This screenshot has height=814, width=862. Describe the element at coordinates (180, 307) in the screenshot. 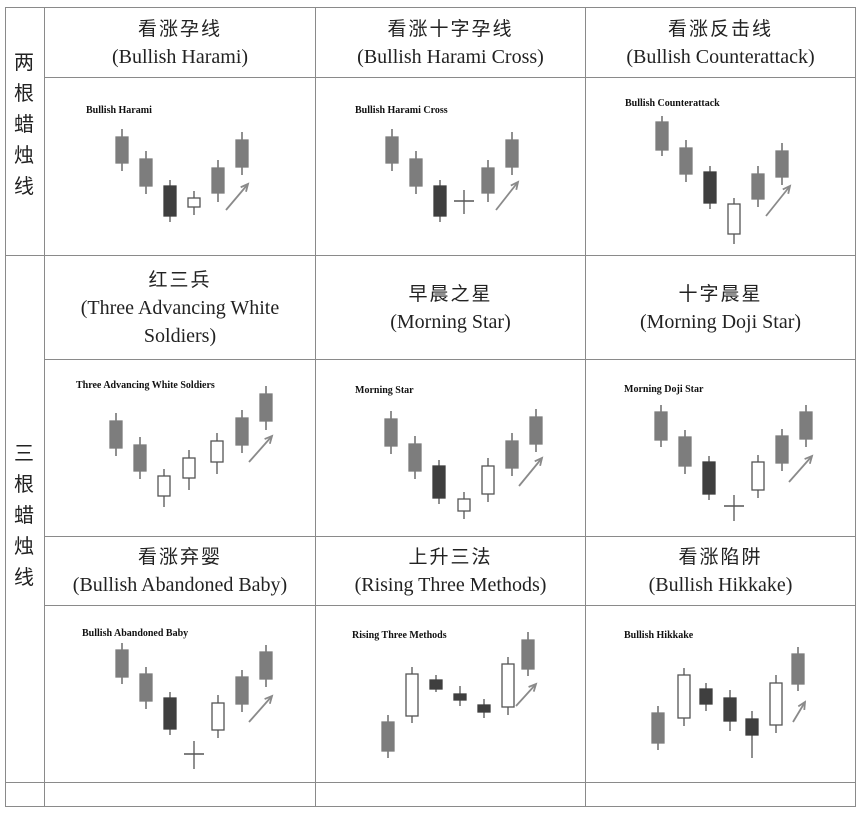

I see `header-cell: 红三兵 (Three Advancing White Soldiers)` at that location.